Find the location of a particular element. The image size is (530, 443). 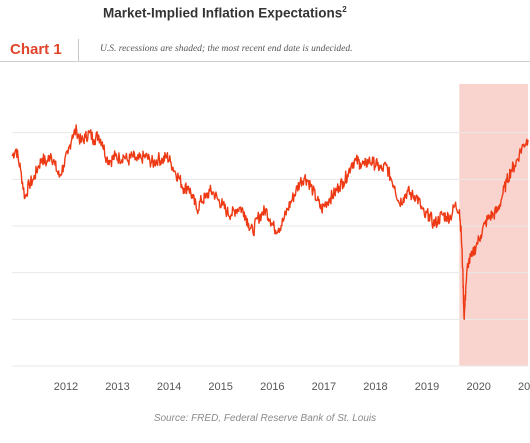

header-rule is located at coordinates (265, 61).